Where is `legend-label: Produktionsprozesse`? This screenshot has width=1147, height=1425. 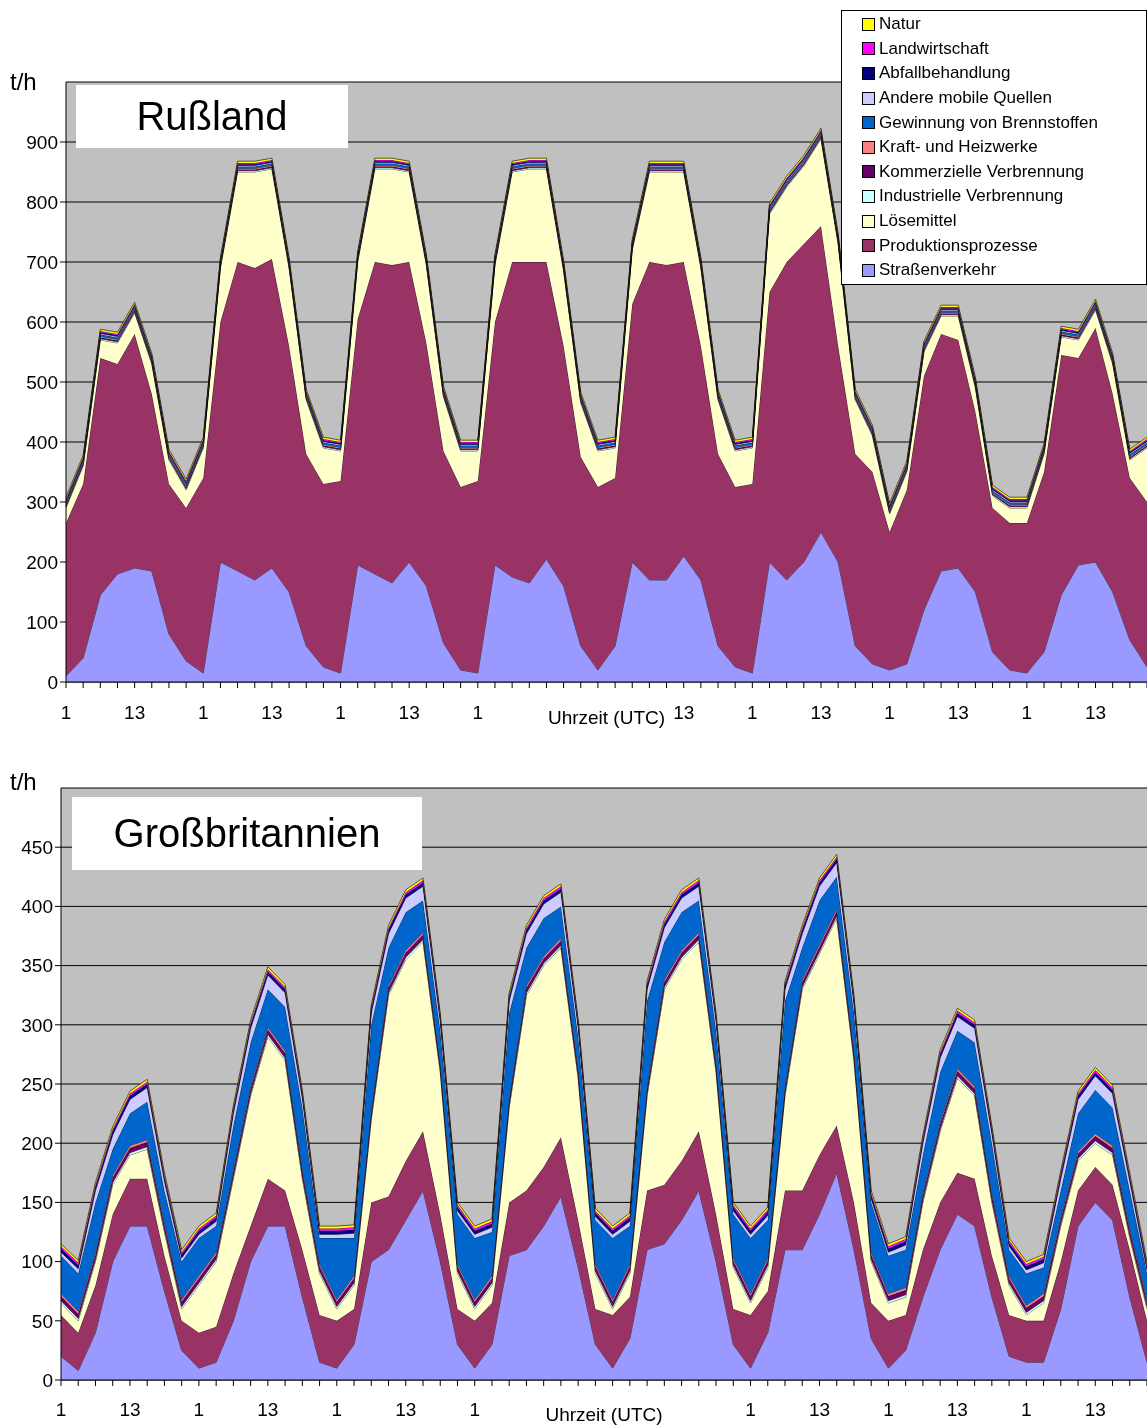 legend-label: Produktionsprozesse is located at coordinates (958, 245).